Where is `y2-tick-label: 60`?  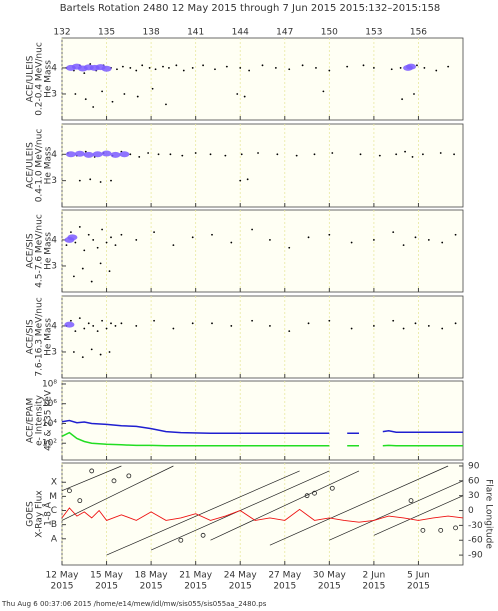
y2-tick-label: 60 is located at coordinates (474, 481).